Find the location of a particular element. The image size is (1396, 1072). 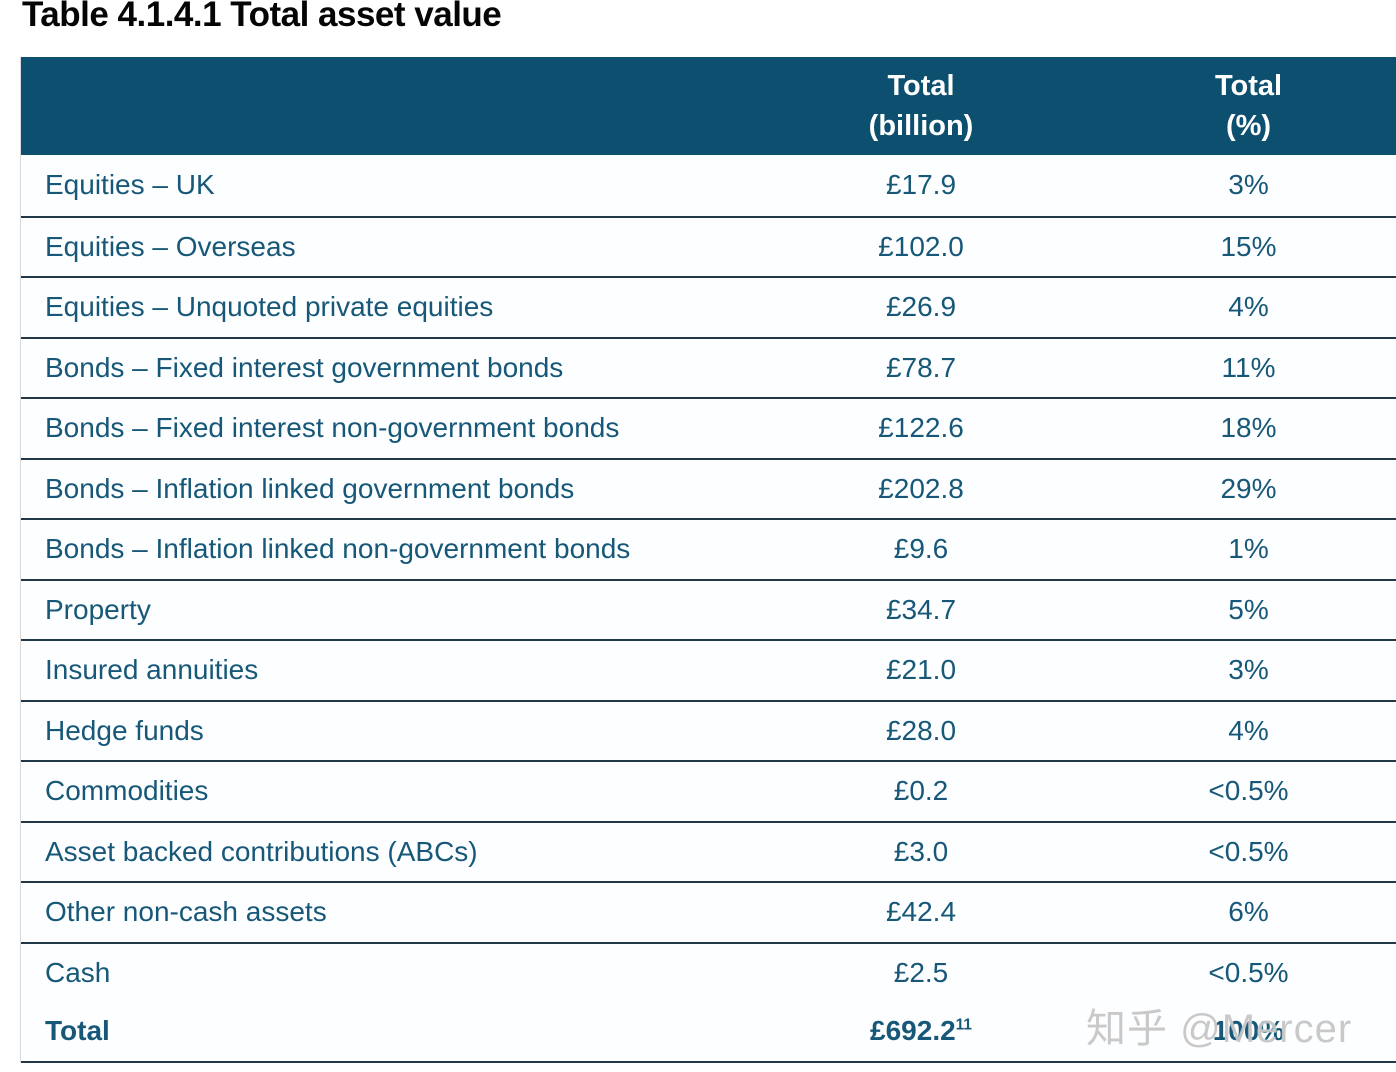

table-row: Equities – Overseas £102.0 15% is located at coordinates (708, 246).